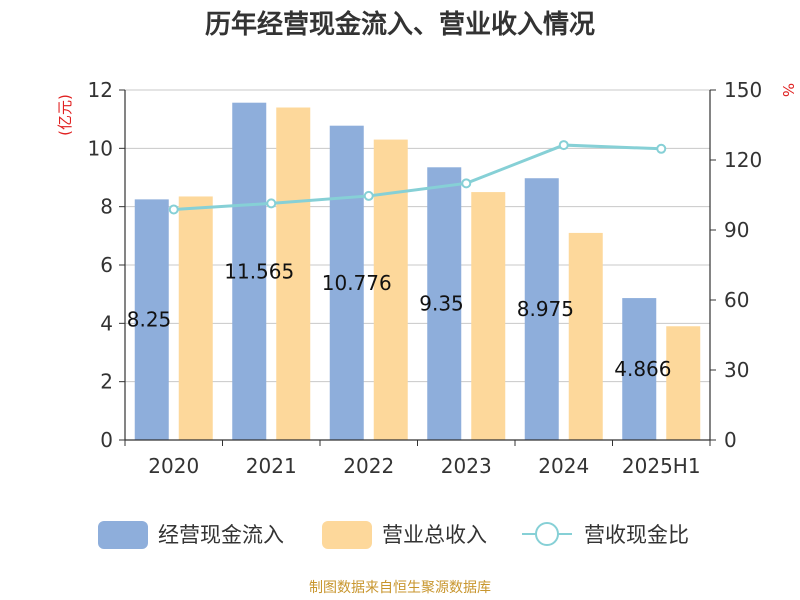 The height and width of the screenshot is (600, 800). I want to click on chart-title: 历年经营现金流入、营业收入情况, so click(400, 24).